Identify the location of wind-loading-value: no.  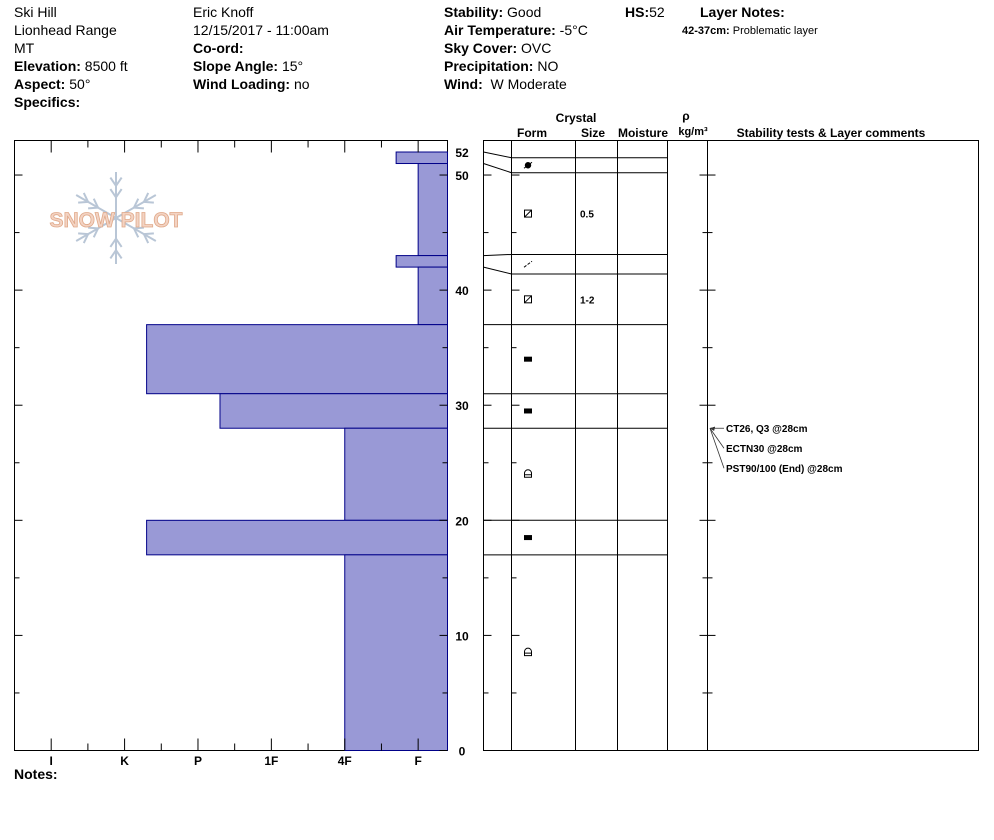
(301, 84).